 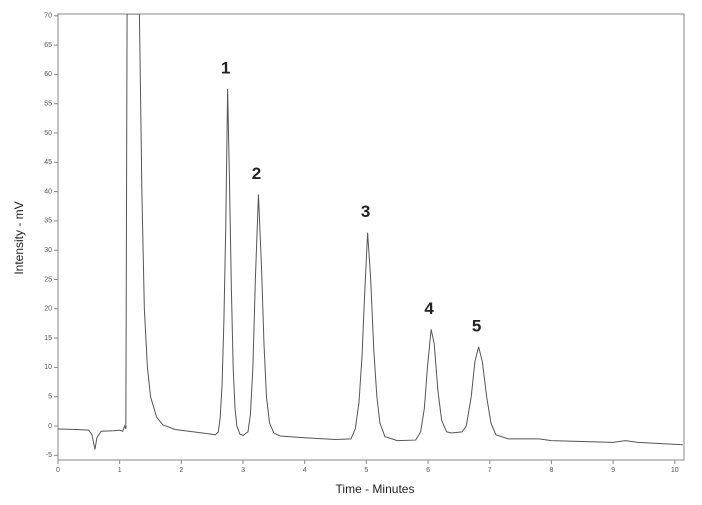 What do you see at coordinates (48, 250) in the screenshot?
I see `y-tick-label: 30` at bounding box center [48, 250].